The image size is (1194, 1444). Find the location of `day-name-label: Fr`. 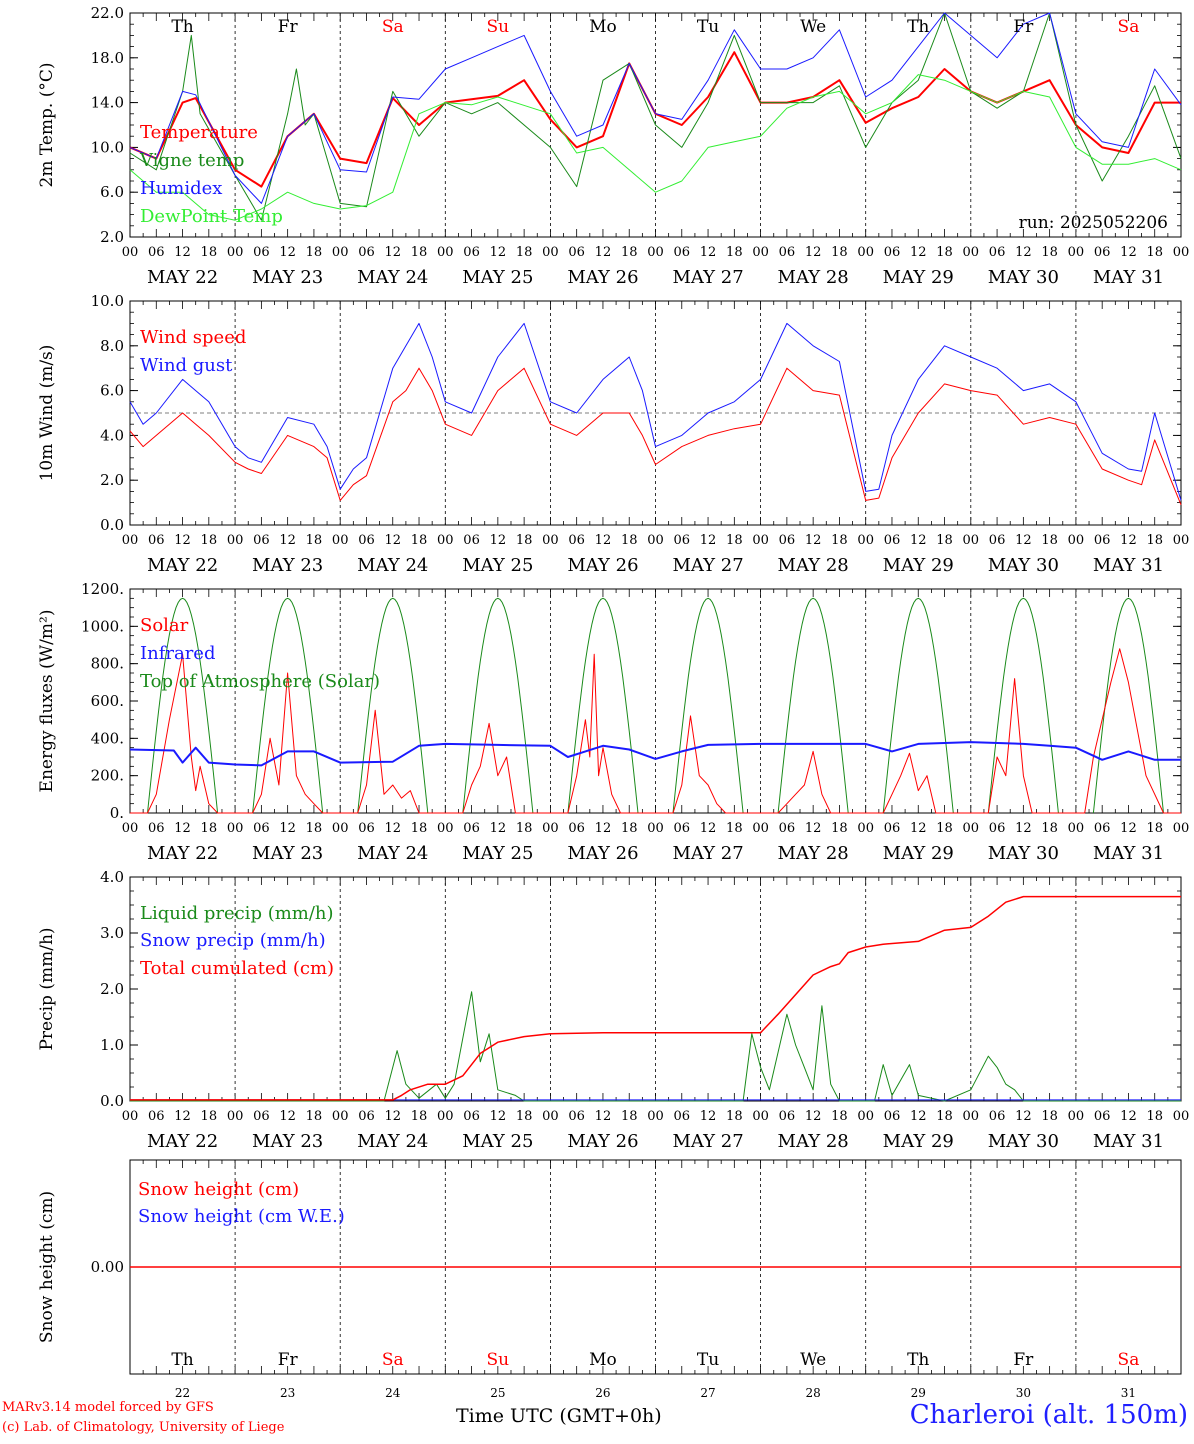

day-name-label: Fr is located at coordinates (288, 27).